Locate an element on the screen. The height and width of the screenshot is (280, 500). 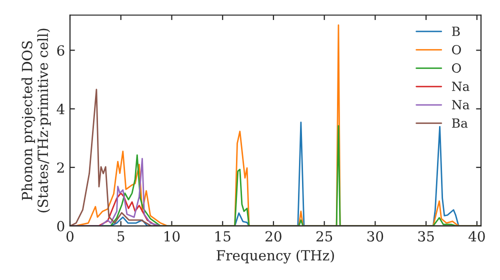
x-tick-label: 10 is located at coordinates (172, 236).